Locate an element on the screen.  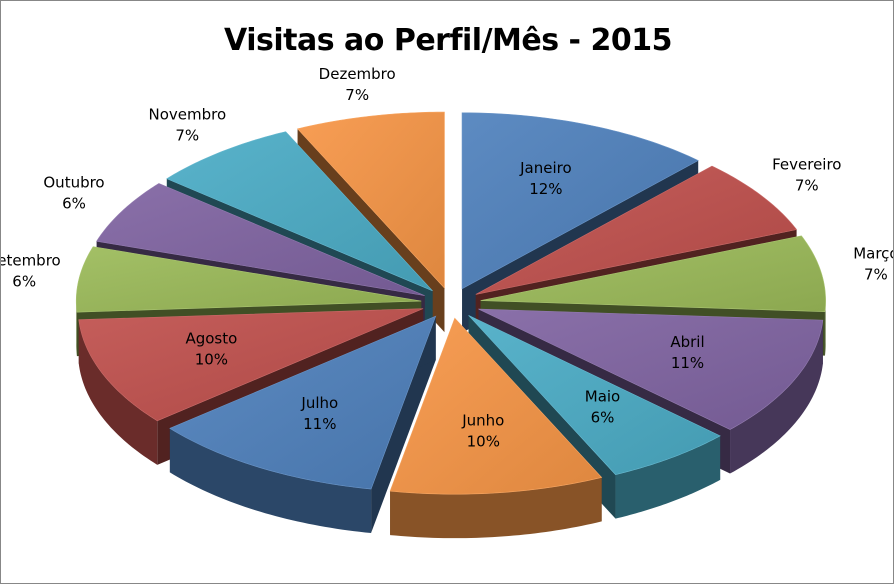
pie-slice-outubro is located at coordinates (260, 239).